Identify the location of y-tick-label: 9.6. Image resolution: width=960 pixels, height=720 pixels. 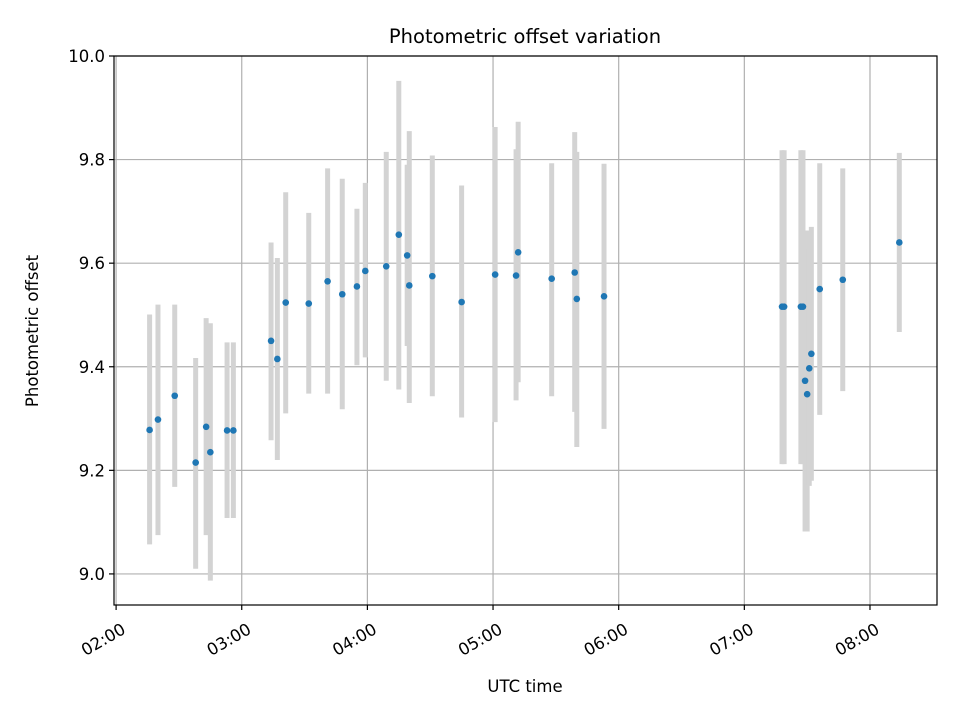
(92, 263).